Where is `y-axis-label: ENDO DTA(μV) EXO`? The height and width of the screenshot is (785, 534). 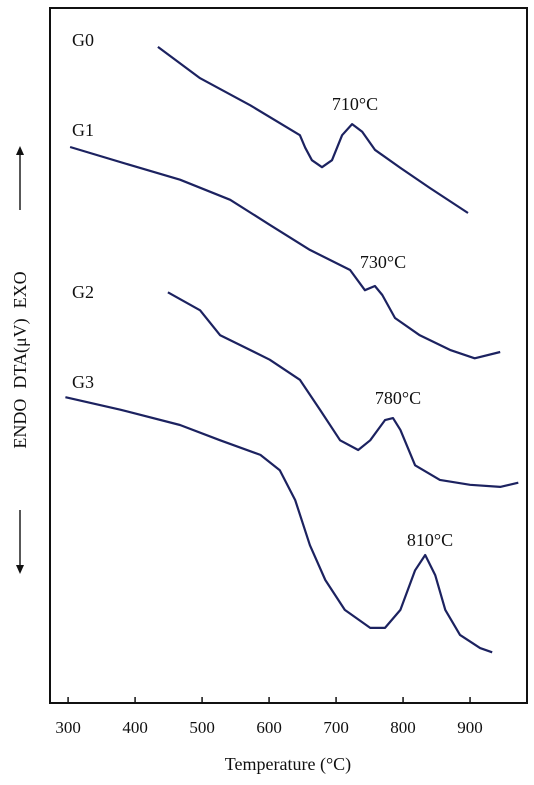
y-axis-label: ENDO DTA(μV) EXO is located at coordinates (20, 359).